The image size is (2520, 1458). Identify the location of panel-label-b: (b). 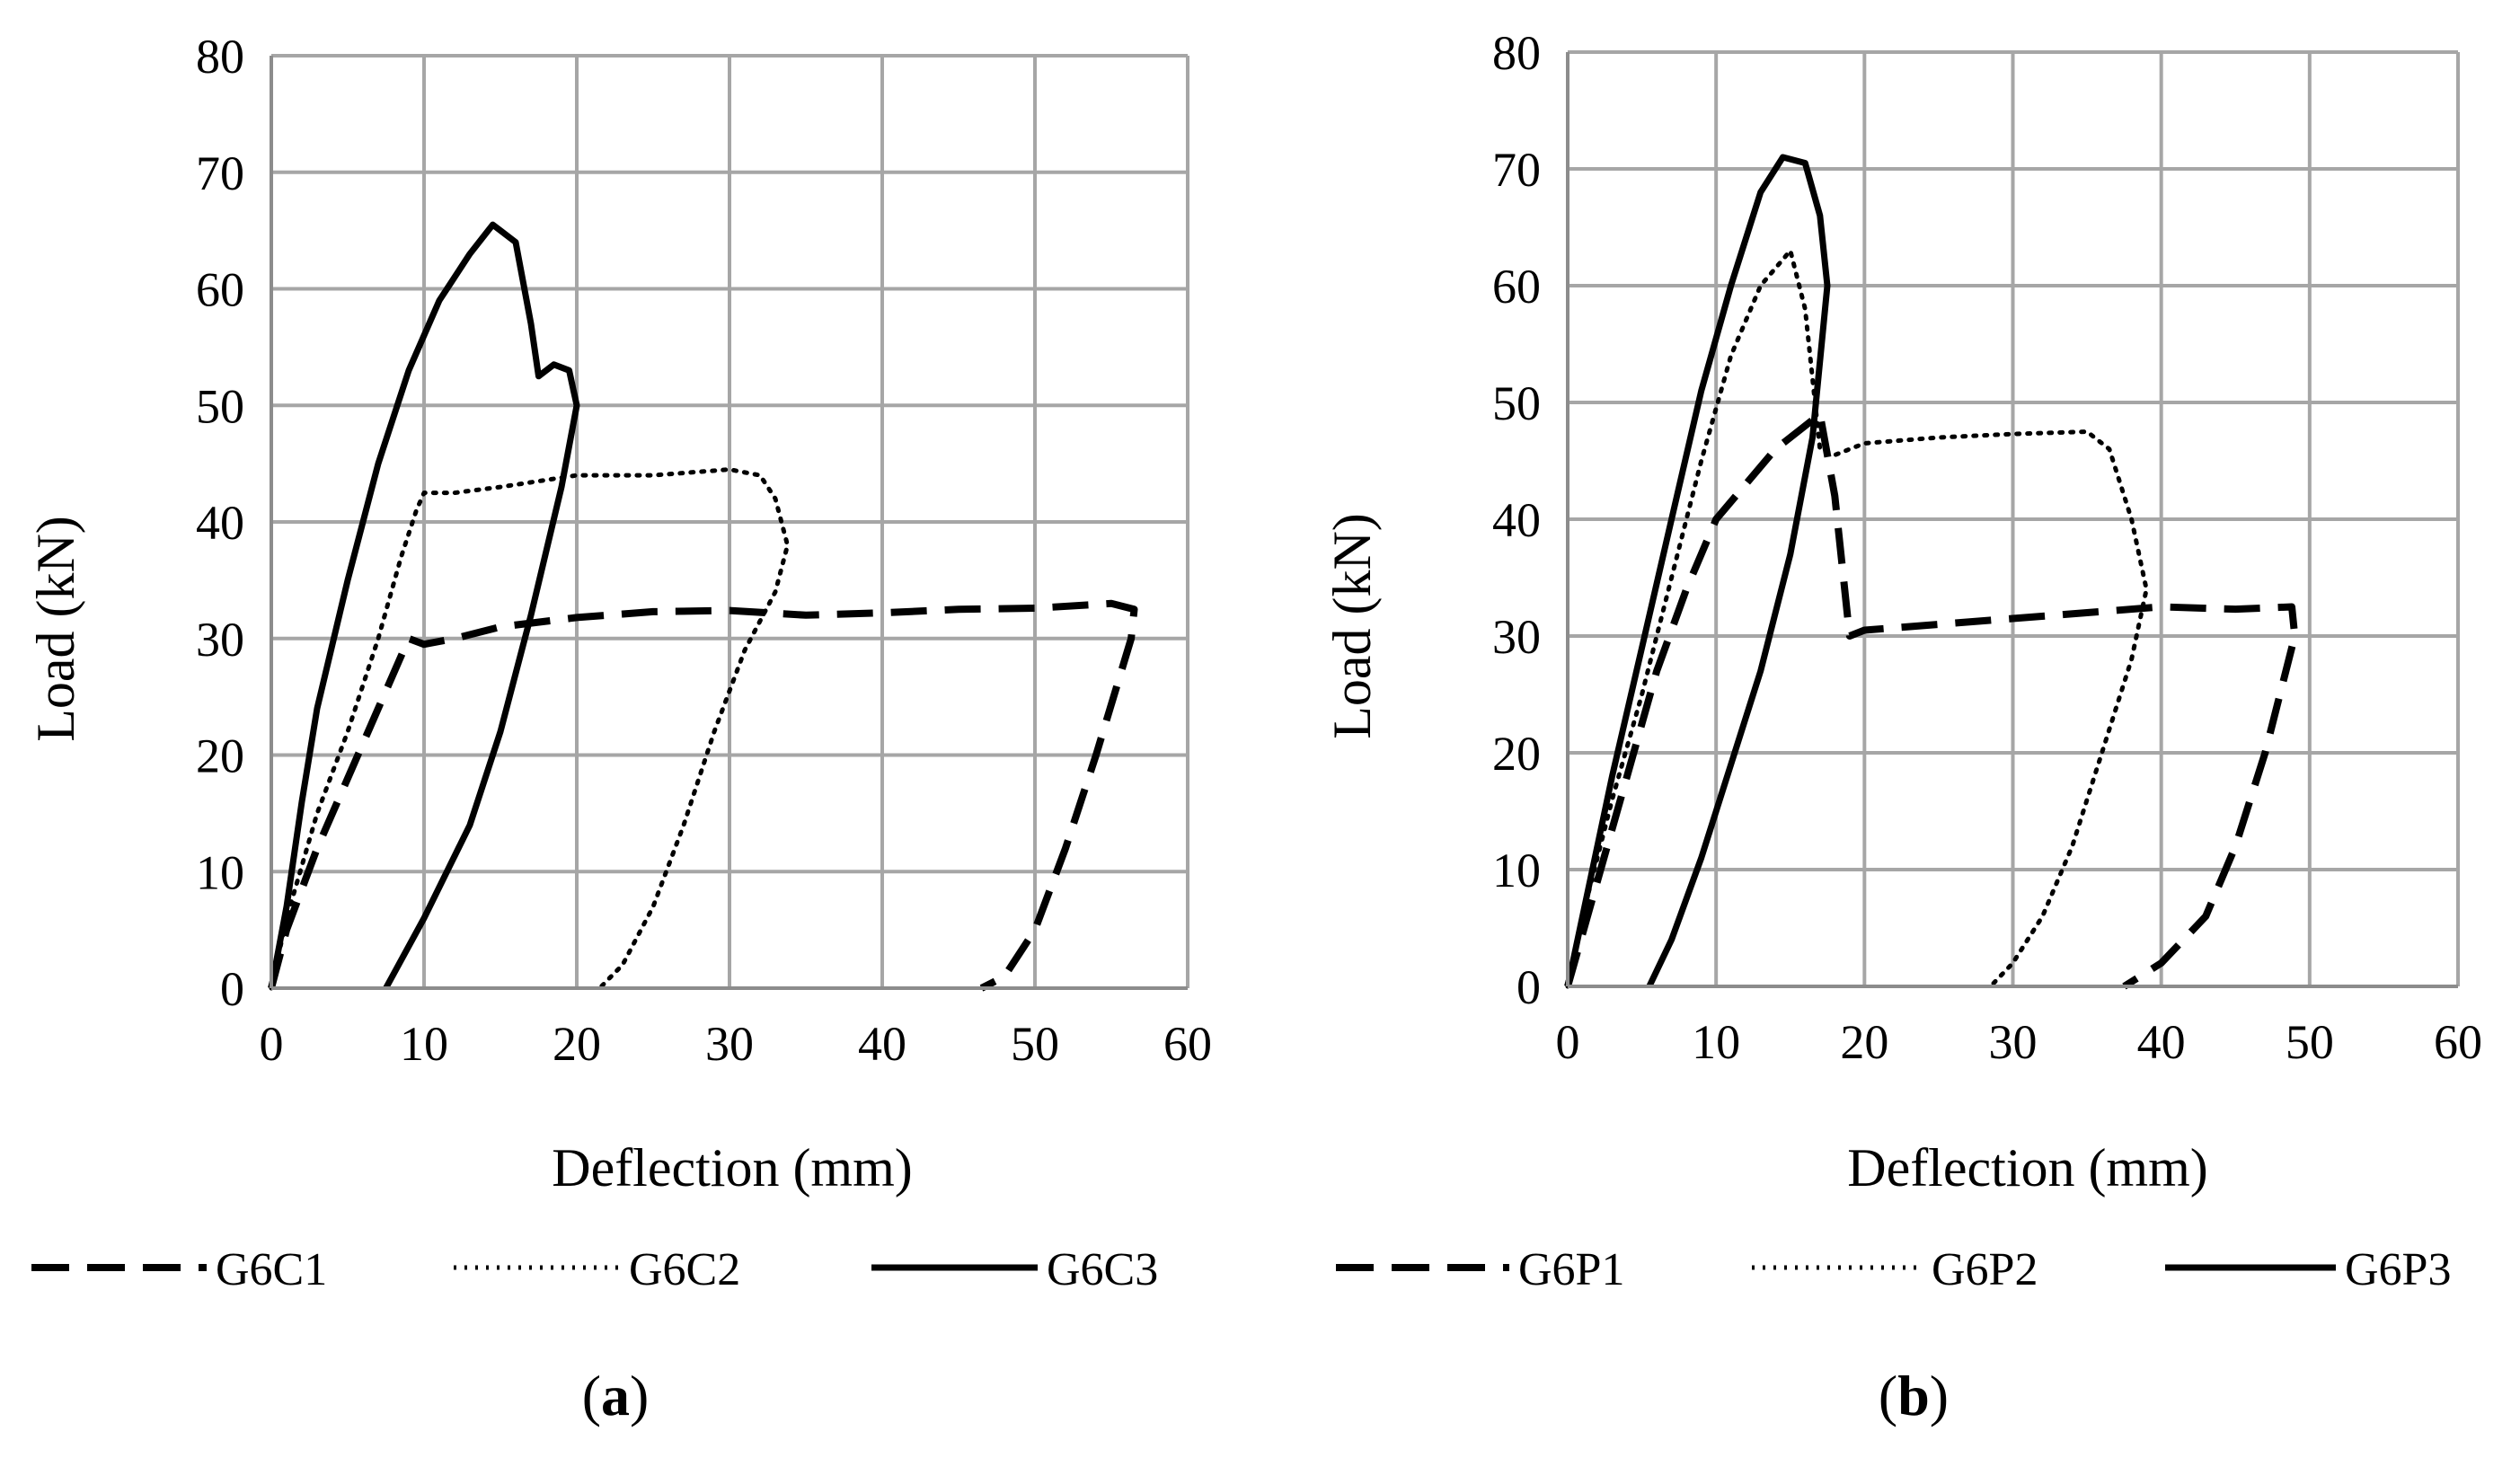
(1914, 1395).